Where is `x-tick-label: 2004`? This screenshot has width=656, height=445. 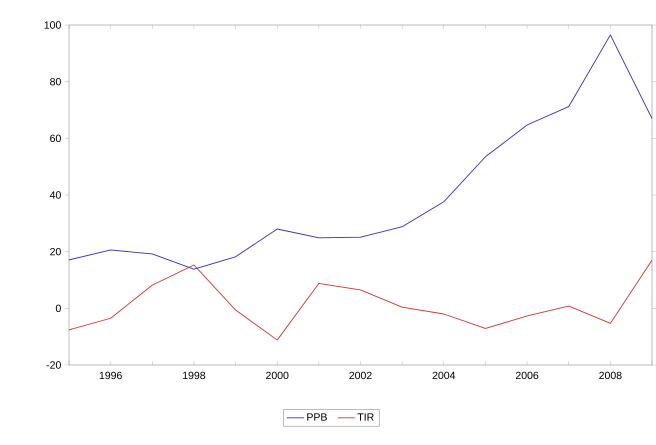
x-tick-label: 2004 is located at coordinates (444, 376).